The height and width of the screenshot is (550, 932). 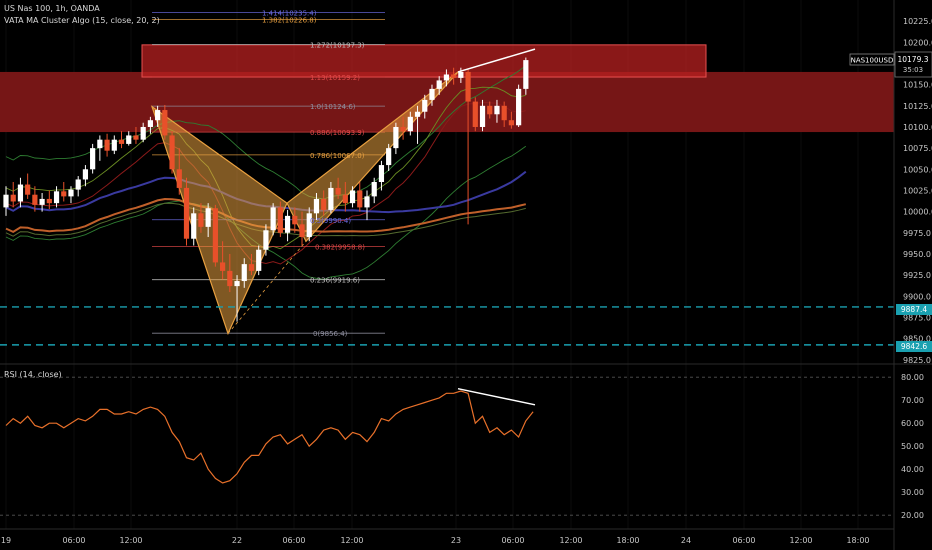 I want to click on symbol-legend: US Nas 100, 1h, OANDA, so click(x=52, y=8).